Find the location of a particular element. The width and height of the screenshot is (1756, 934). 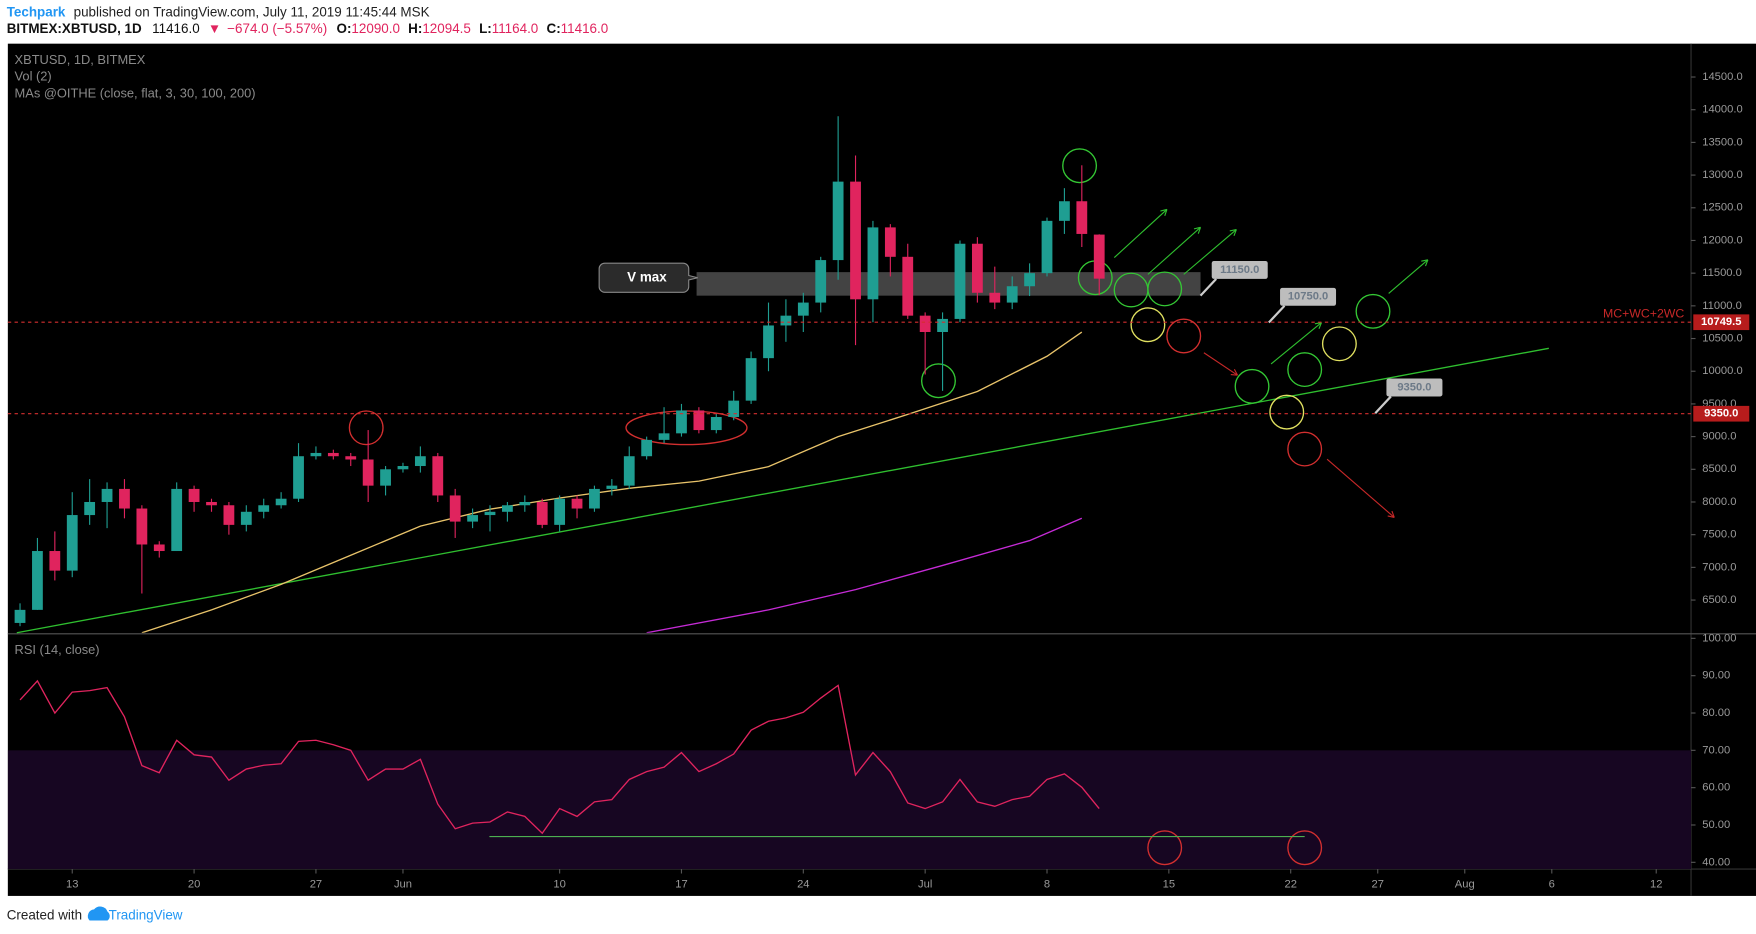

price-callout-text: 9350.0 is located at coordinates (1414, 387).